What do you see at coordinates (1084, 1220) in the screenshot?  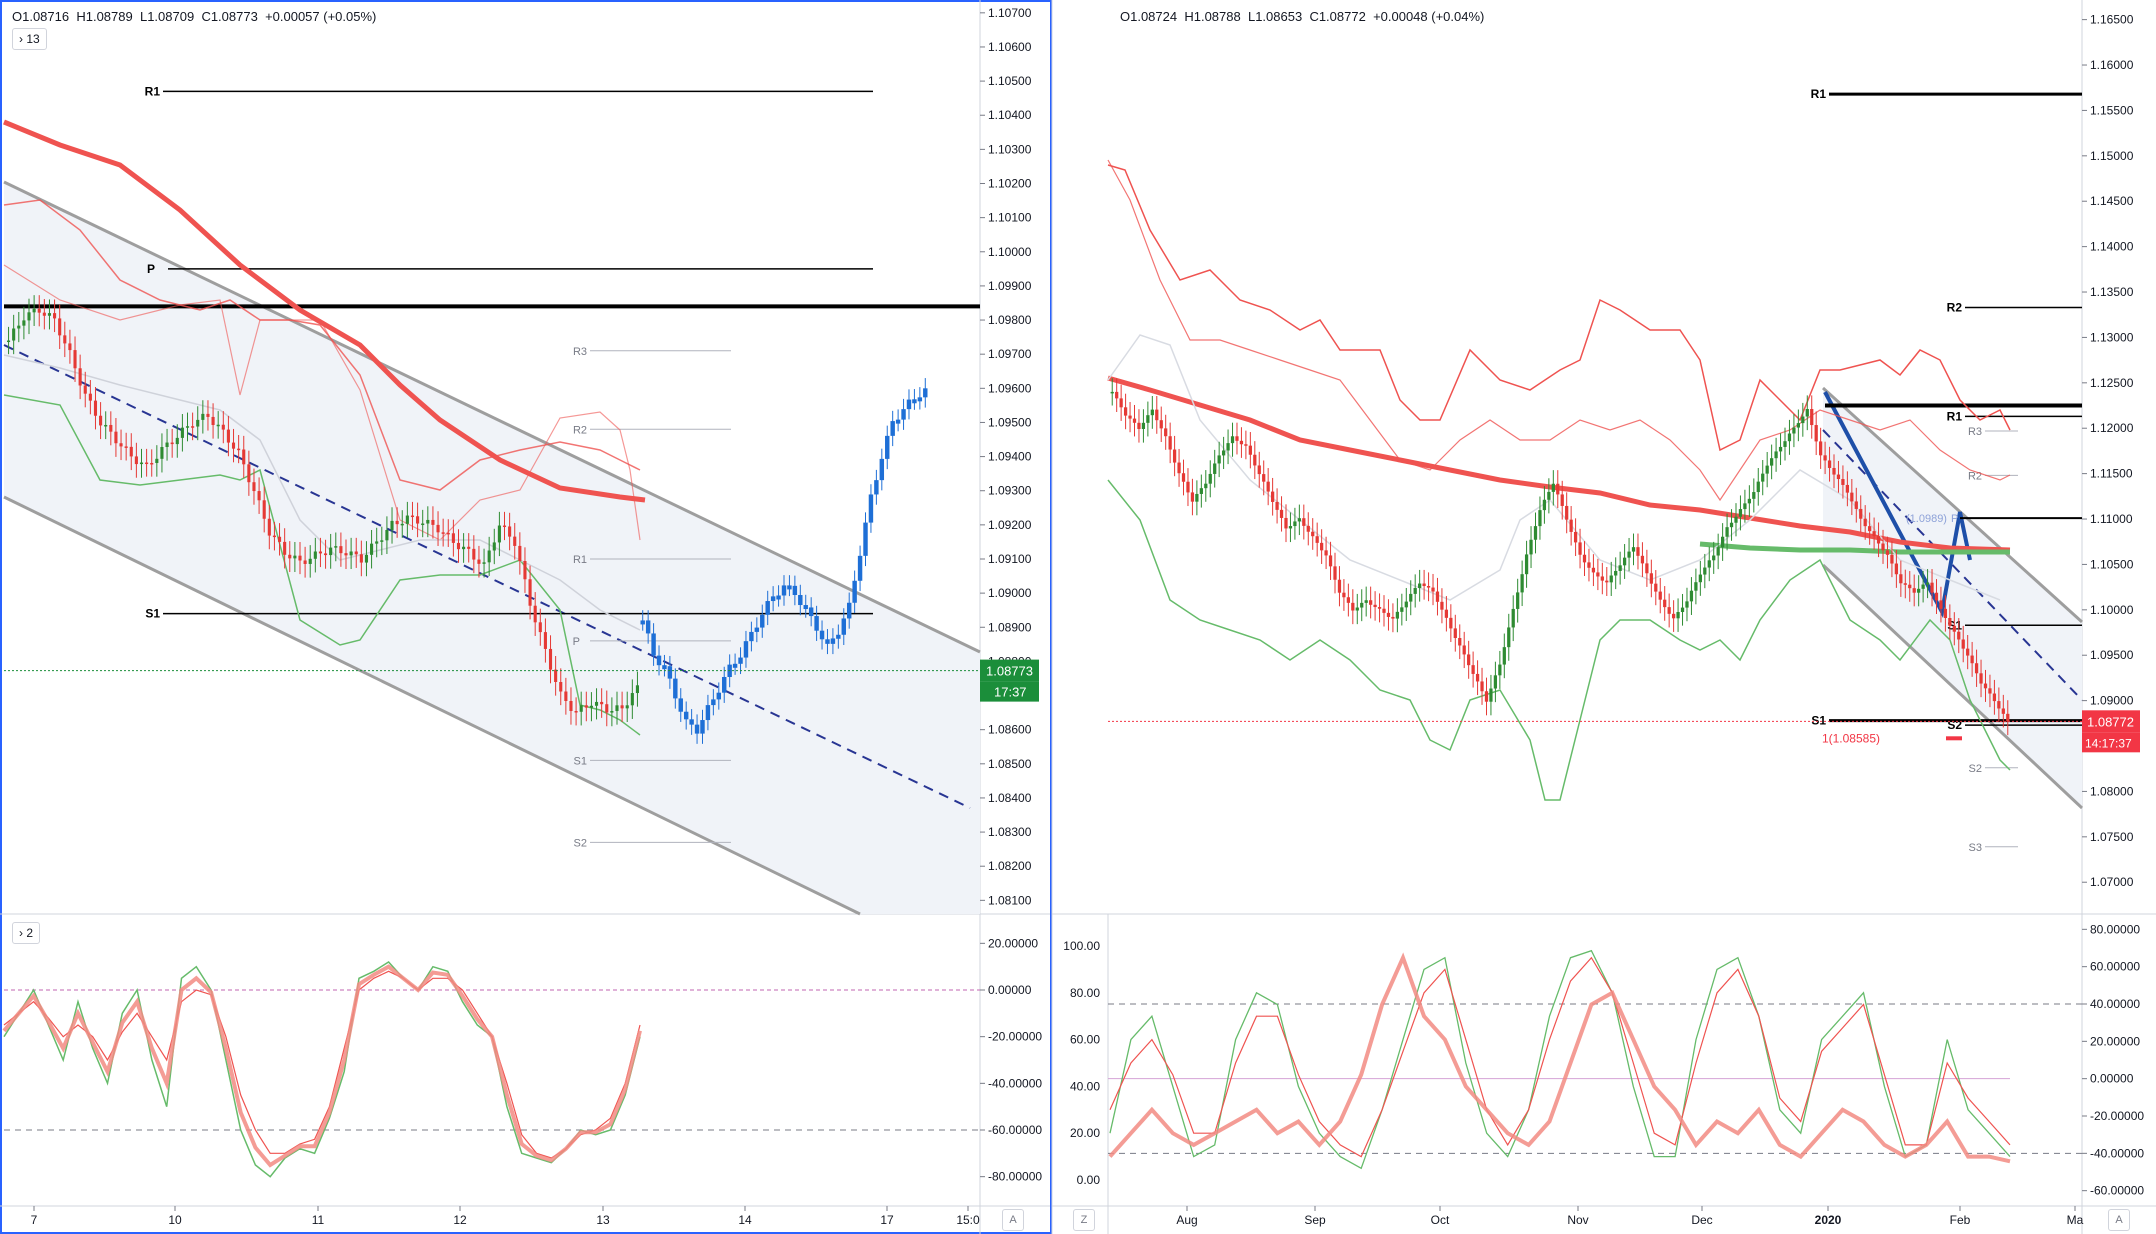 I see `right-zoom-button: Z` at bounding box center [1084, 1220].